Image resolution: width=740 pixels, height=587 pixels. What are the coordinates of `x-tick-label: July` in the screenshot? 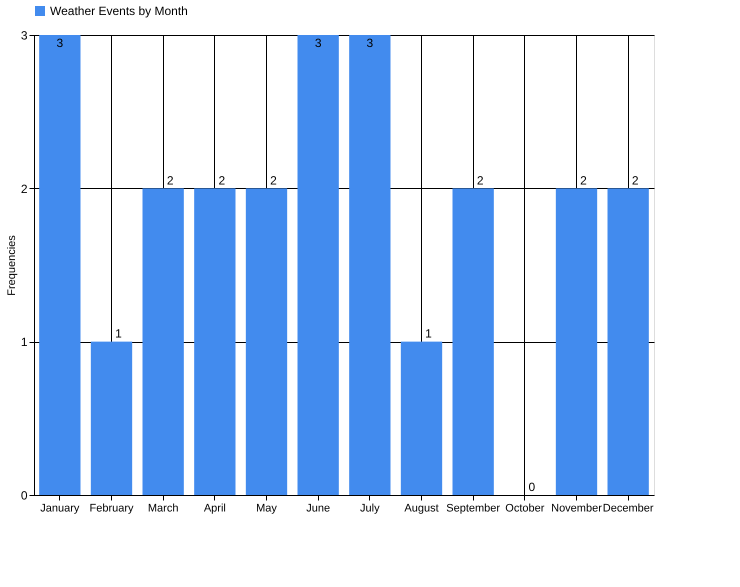 It's located at (370, 508).